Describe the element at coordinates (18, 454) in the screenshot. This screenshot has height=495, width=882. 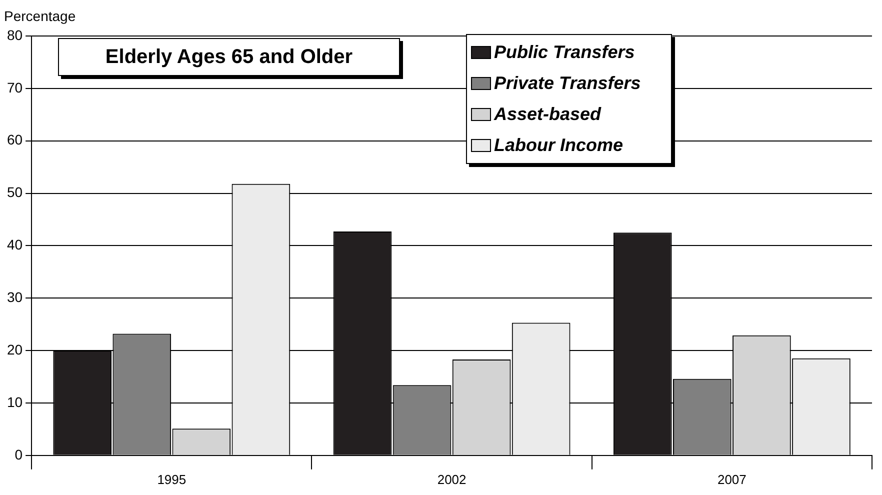
I see `y-tick-label: 0` at that location.